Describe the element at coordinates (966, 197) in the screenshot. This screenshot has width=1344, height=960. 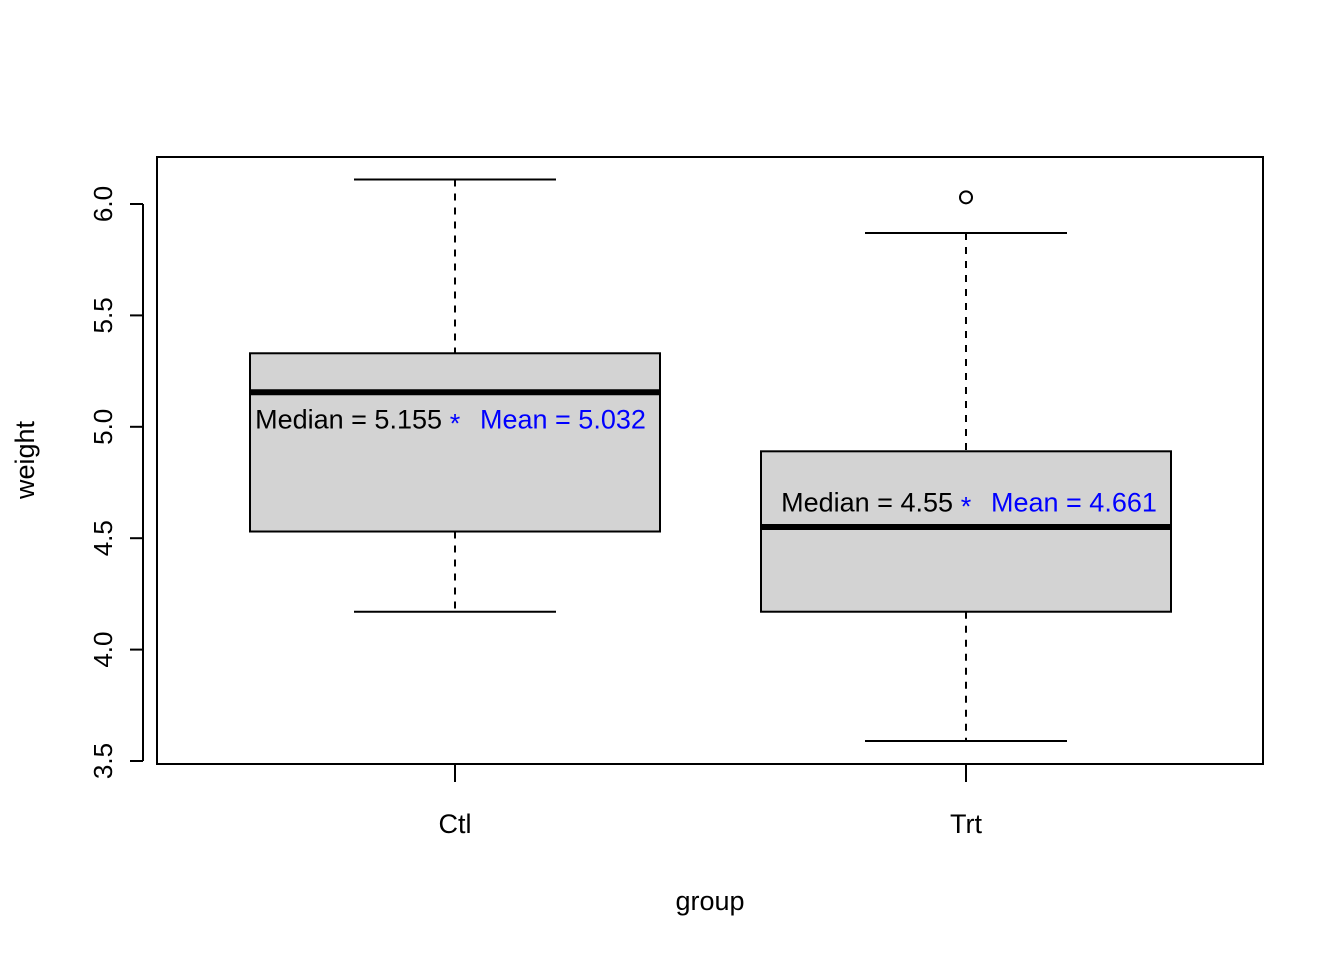
I see `outlier-point` at that location.